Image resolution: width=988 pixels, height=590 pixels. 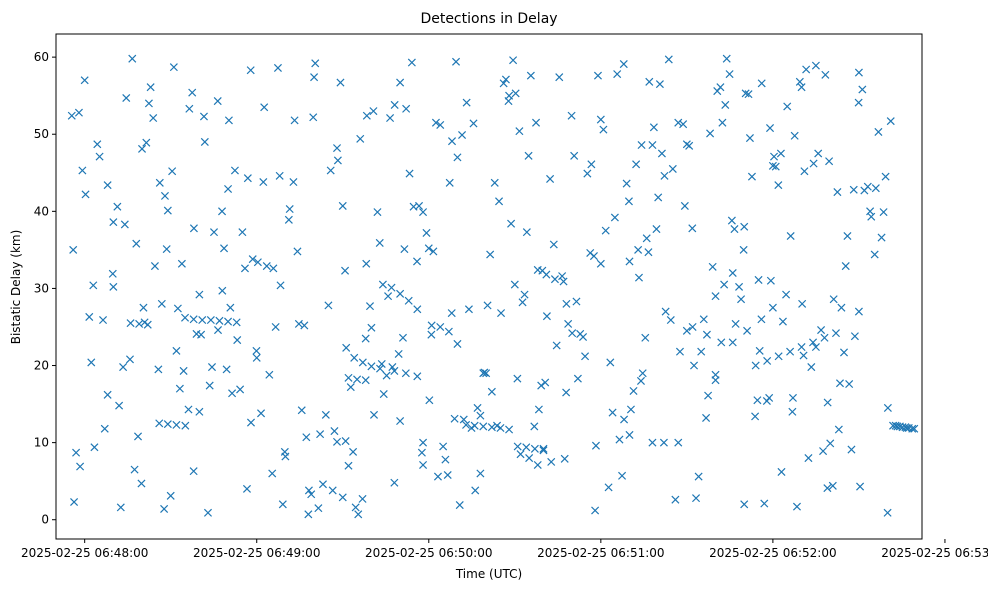 I want to click on y-tick-label: 10, so click(x=41, y=443).